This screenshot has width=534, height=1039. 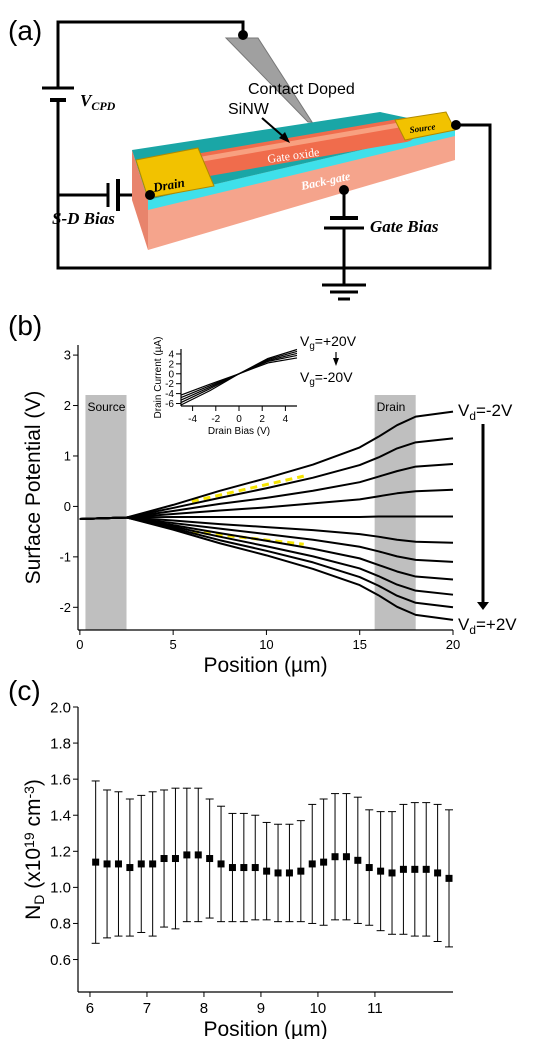 I want to click on label-part: 19, so click(x=29, y=840).